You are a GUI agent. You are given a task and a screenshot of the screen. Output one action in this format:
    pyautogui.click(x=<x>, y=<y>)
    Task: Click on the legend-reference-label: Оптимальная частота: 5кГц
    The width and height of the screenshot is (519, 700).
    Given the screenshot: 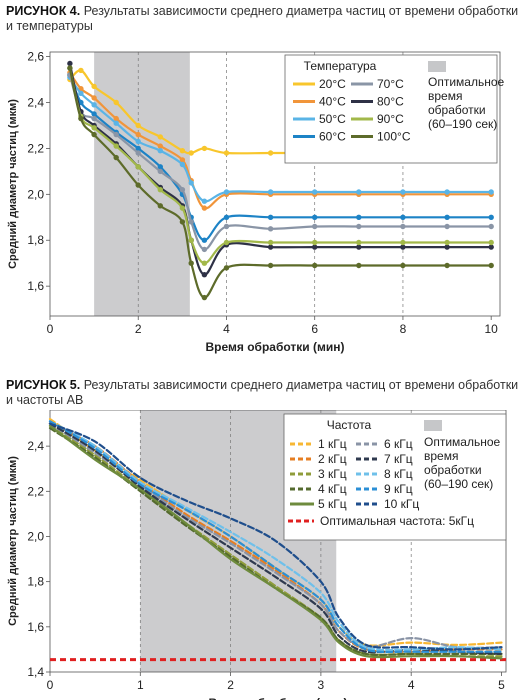 What is the action you would take?
    pyautogui.click(x=397, y=521)
    